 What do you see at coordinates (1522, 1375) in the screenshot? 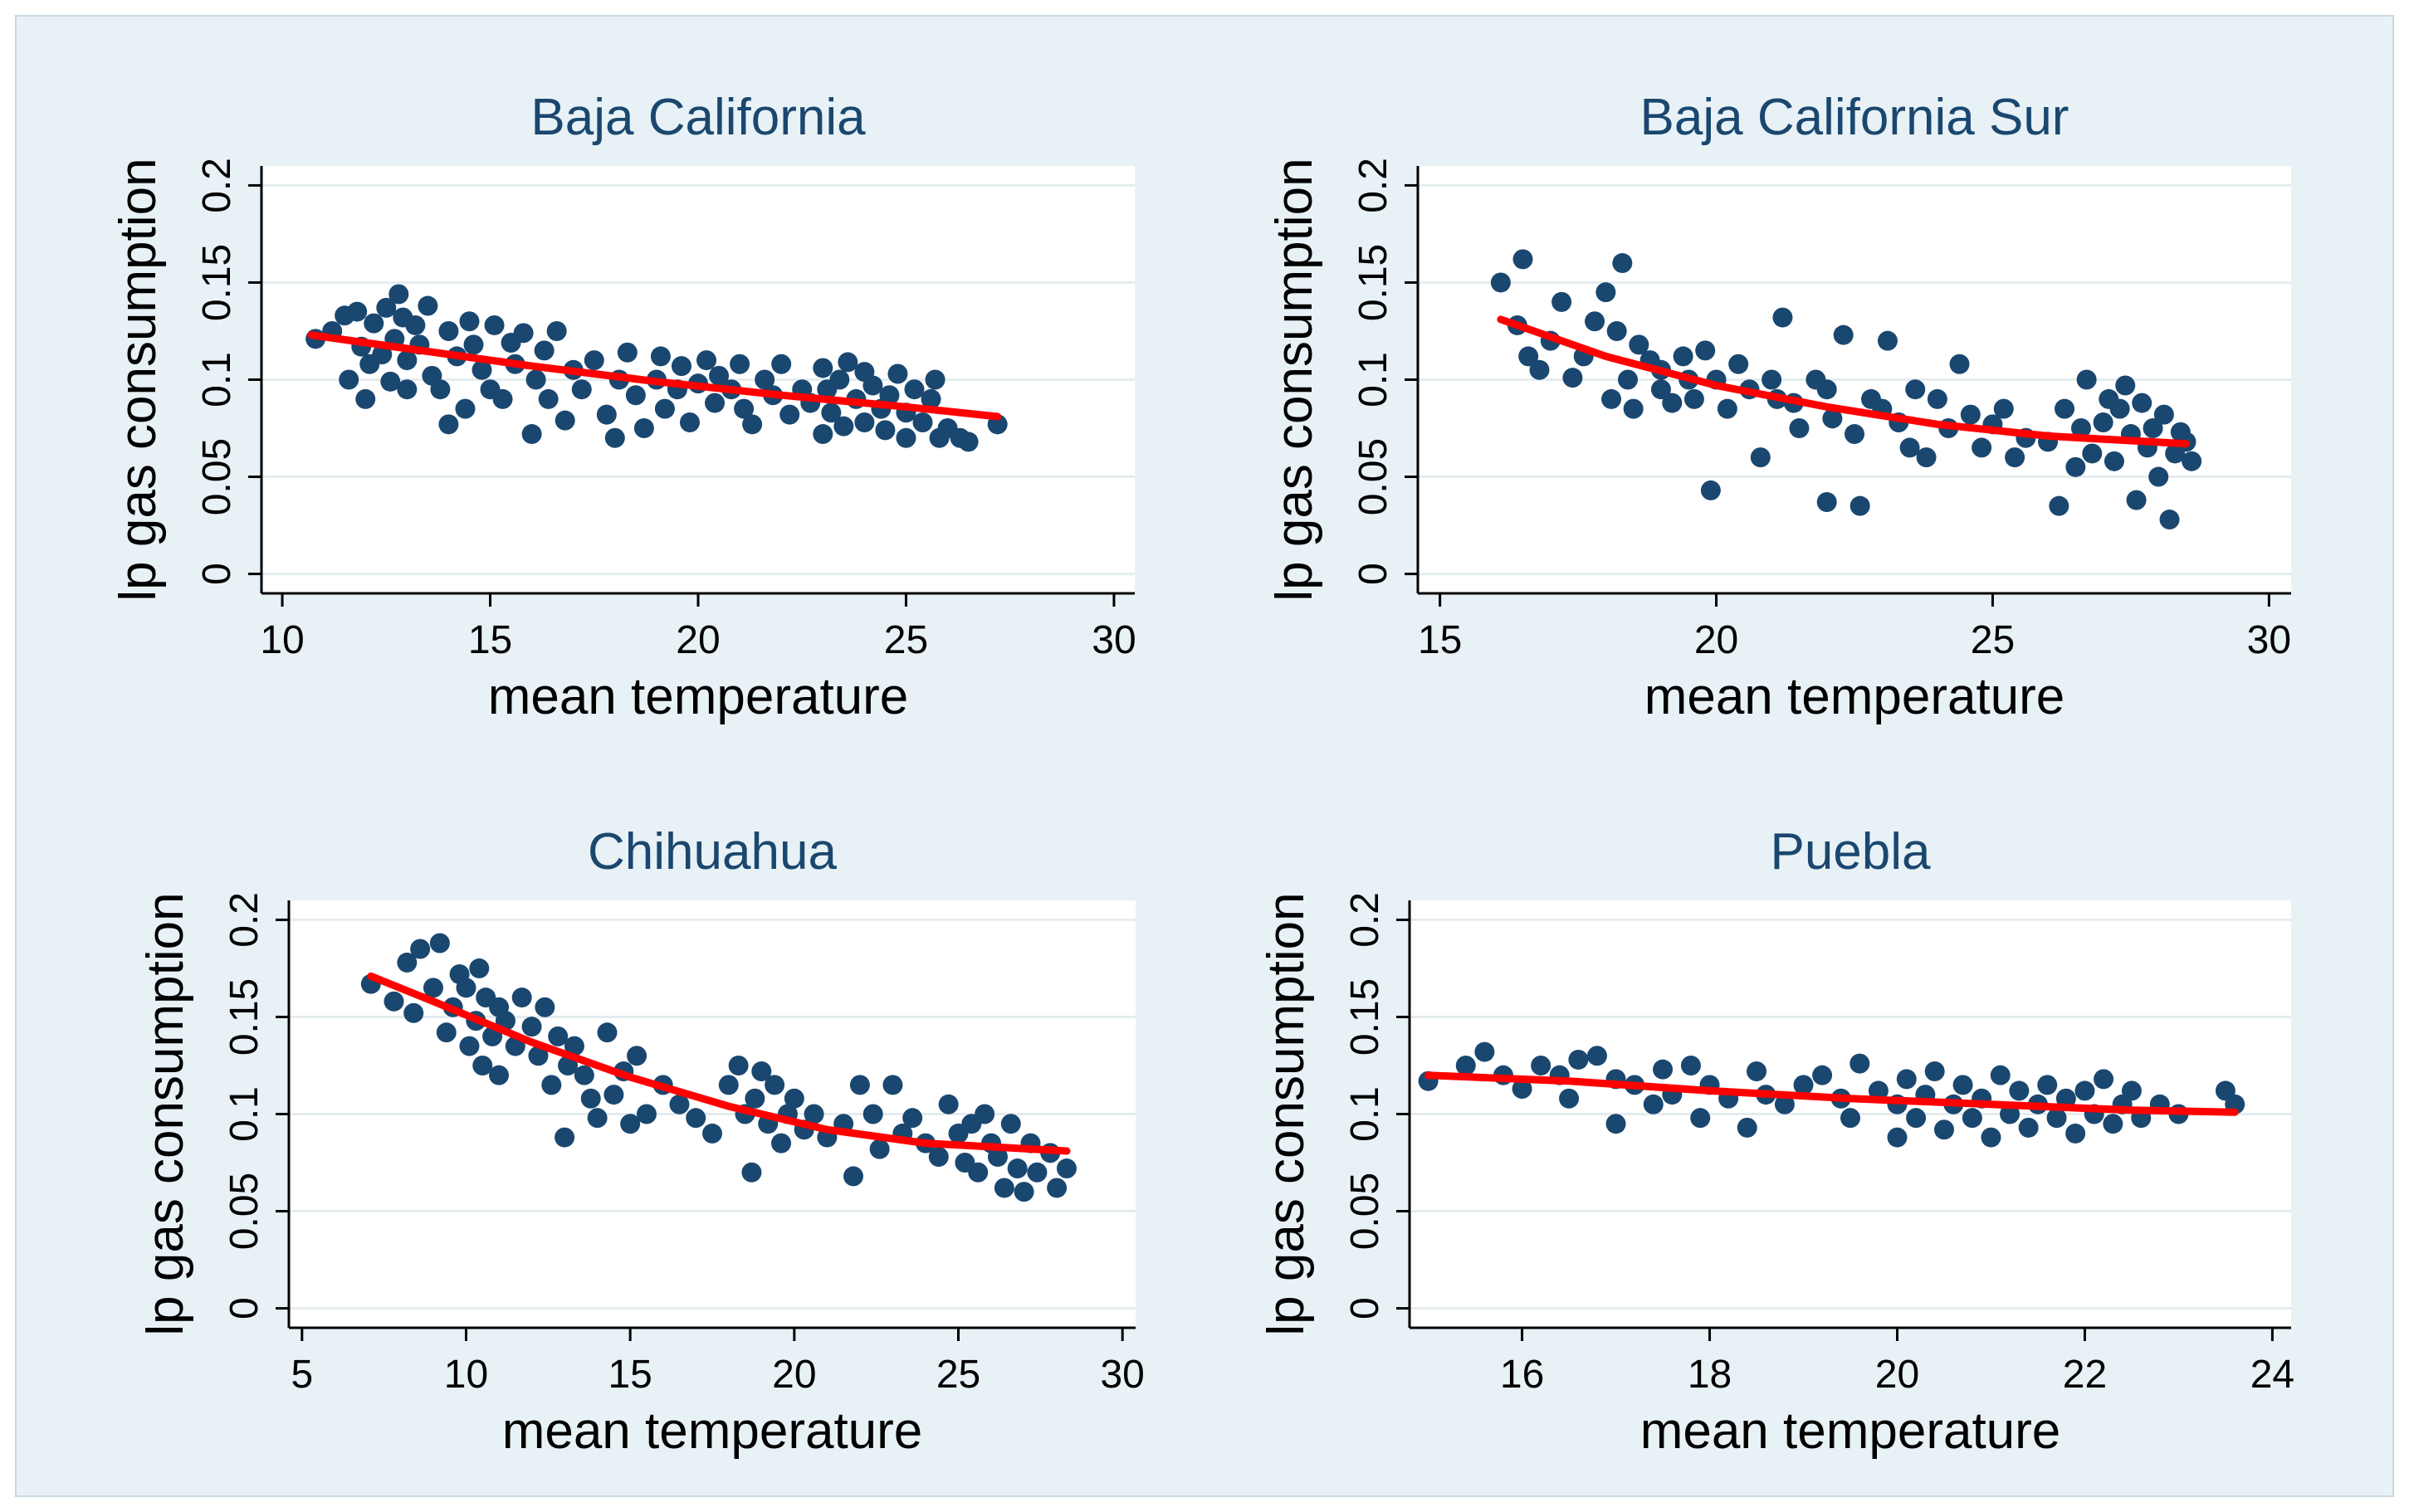
I see `x-tick-label: 16` at bounding box center [1522, 1375].